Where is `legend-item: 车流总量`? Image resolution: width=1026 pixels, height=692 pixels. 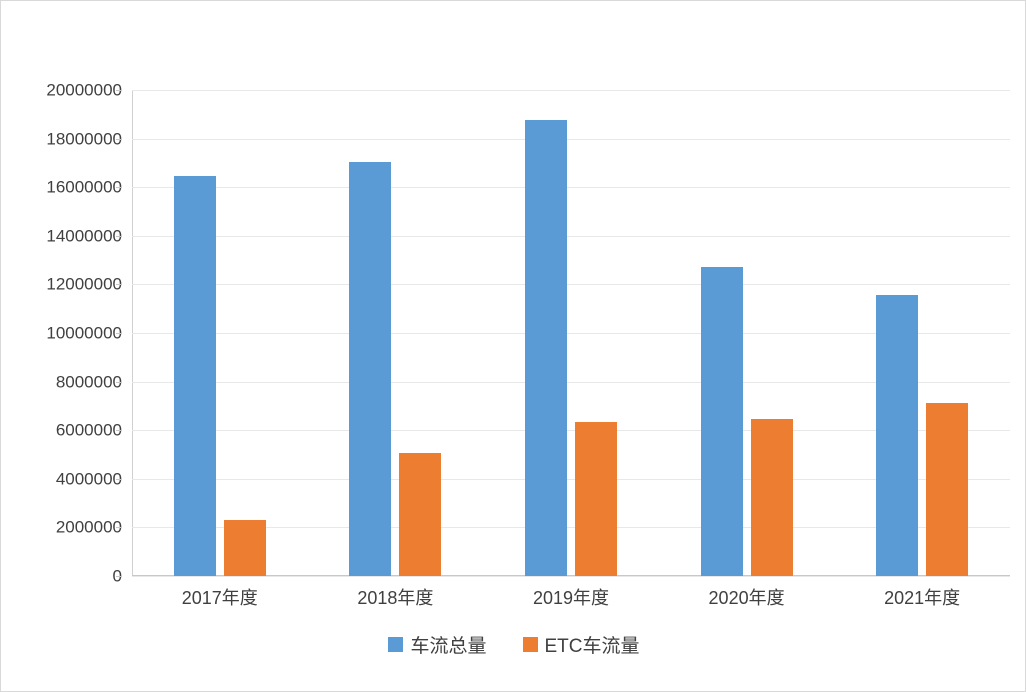 legend-item: 车流总量 is located at coordinates (437, 644).